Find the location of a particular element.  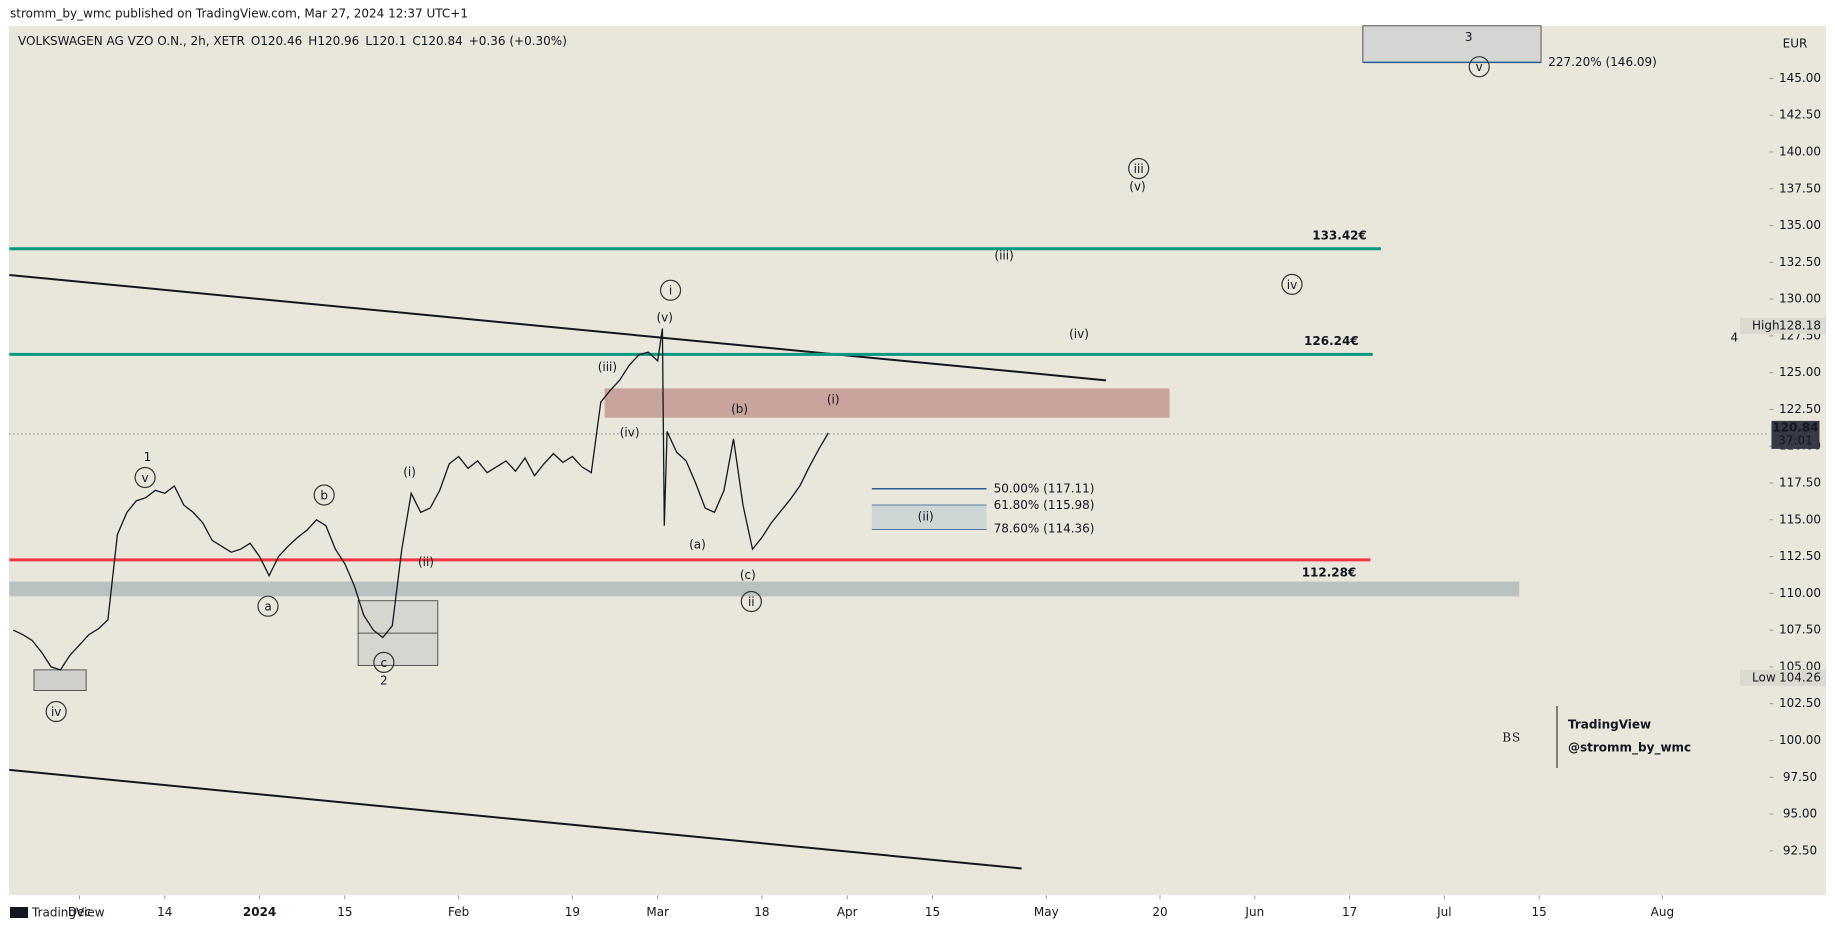

wave-label: 4 is located at coordinates (1735, 338).